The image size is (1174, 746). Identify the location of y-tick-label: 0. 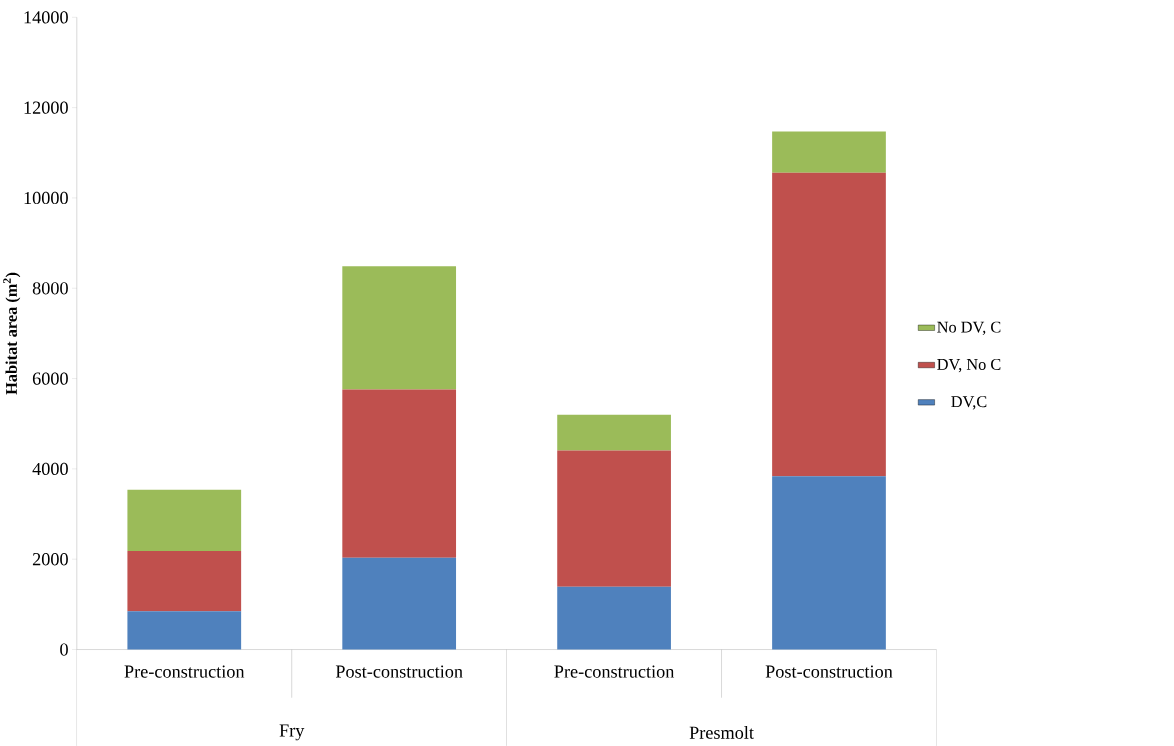
(64, 649).